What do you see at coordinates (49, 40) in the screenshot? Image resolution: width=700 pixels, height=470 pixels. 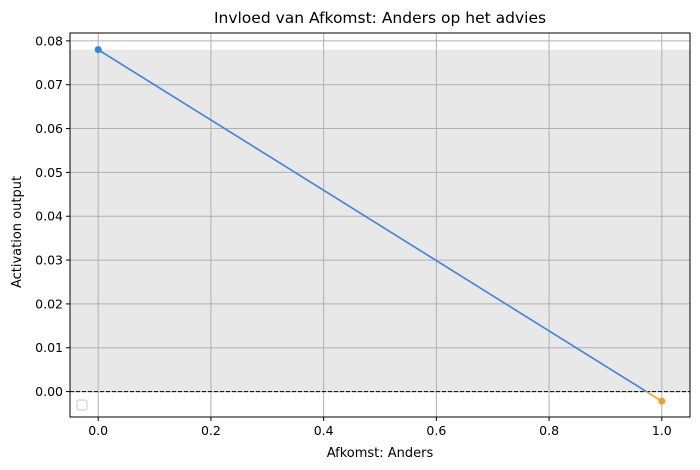 I see `y-tick-label-8: 0.08` at bounding box center [49, 40].